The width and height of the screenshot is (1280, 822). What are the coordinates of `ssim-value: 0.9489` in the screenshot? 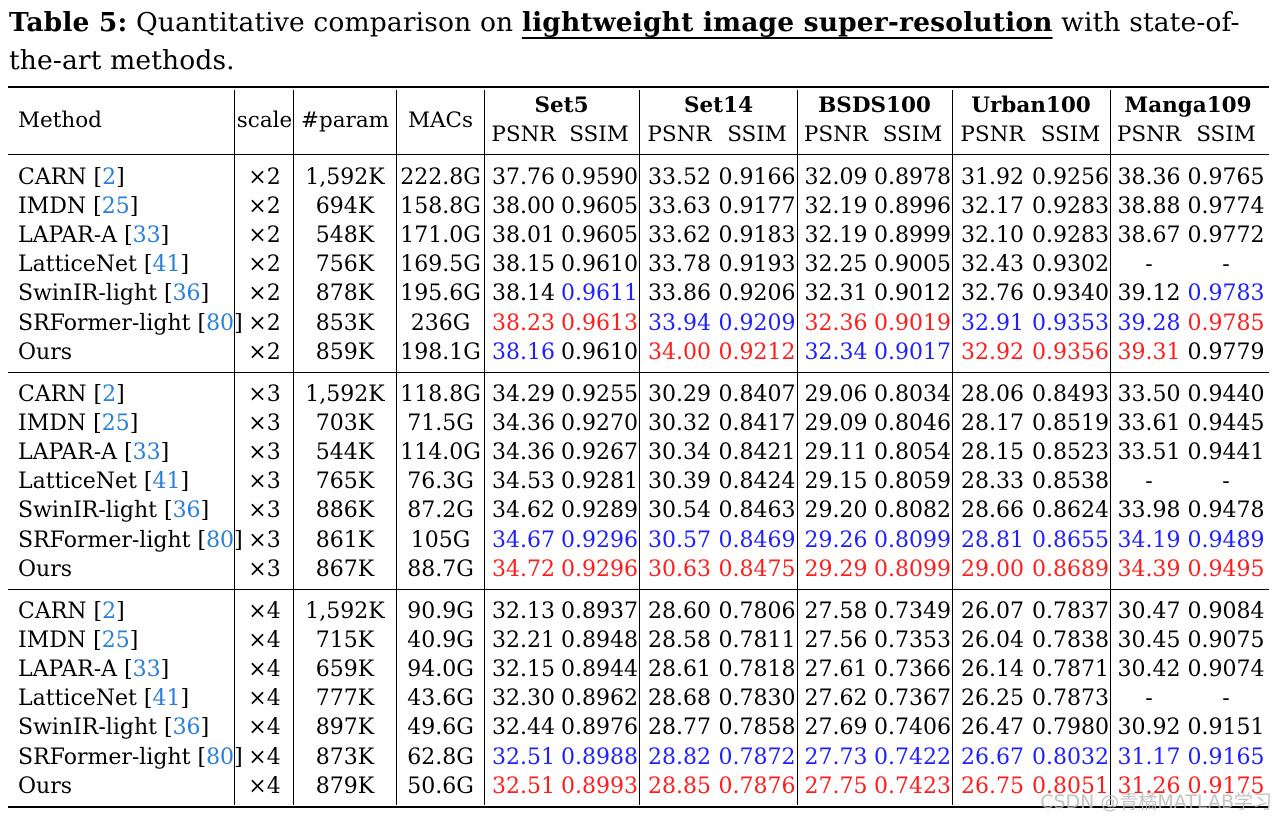 It's located at (1226, 540).